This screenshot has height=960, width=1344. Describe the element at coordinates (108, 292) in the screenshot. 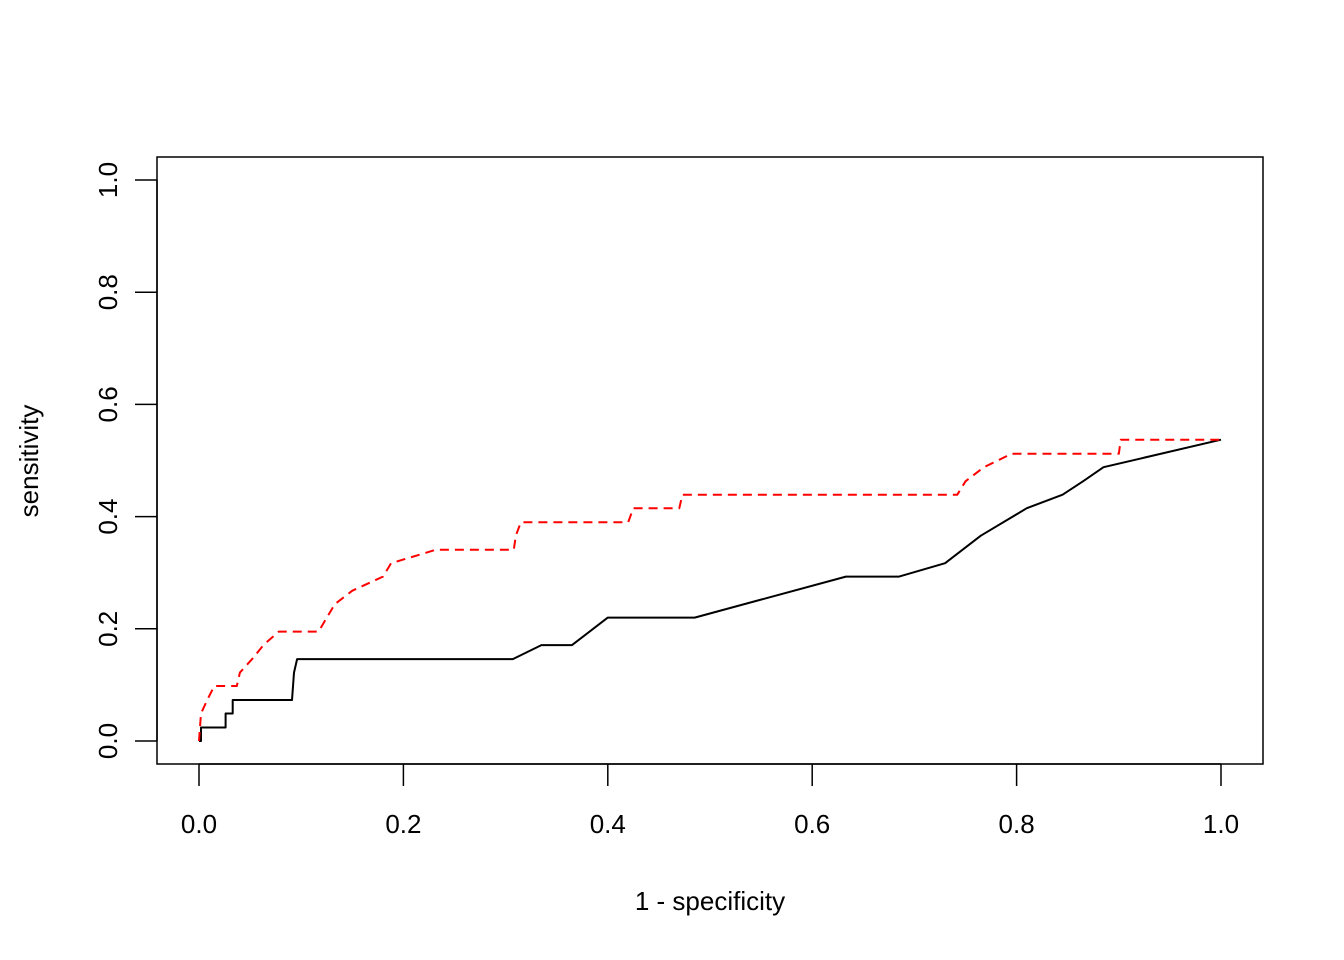

I see `y-tick-label: 0.8` at that location.